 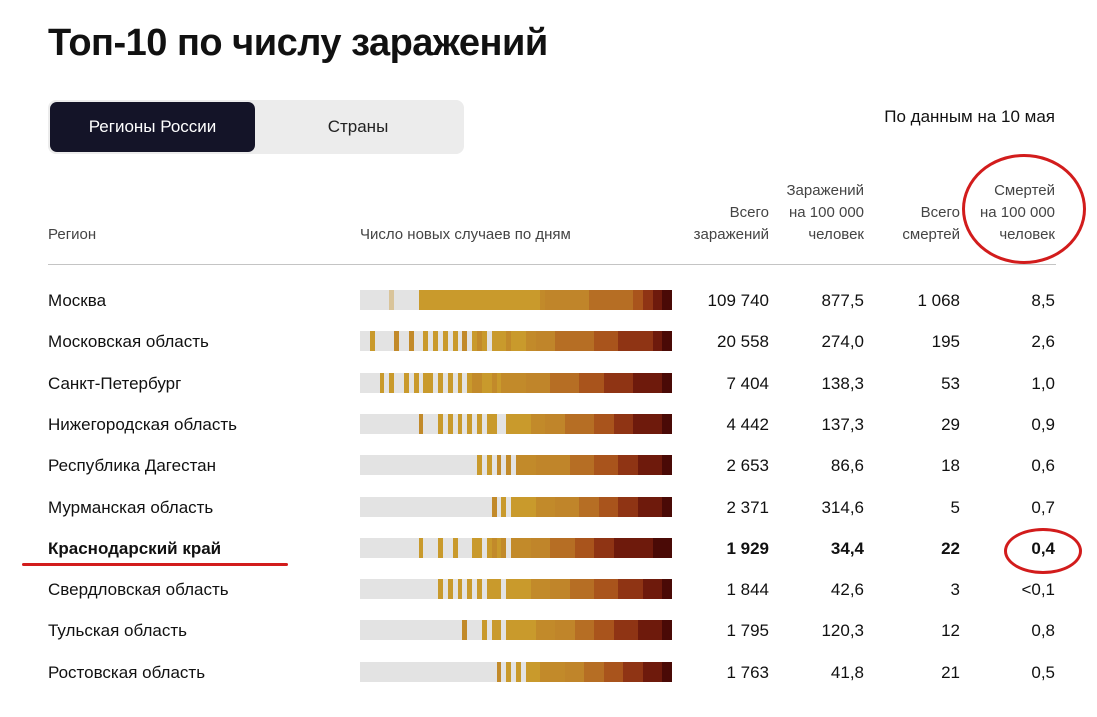 I want to click on header-total-deaths-line1: Всего, so click(x=940, y=212).